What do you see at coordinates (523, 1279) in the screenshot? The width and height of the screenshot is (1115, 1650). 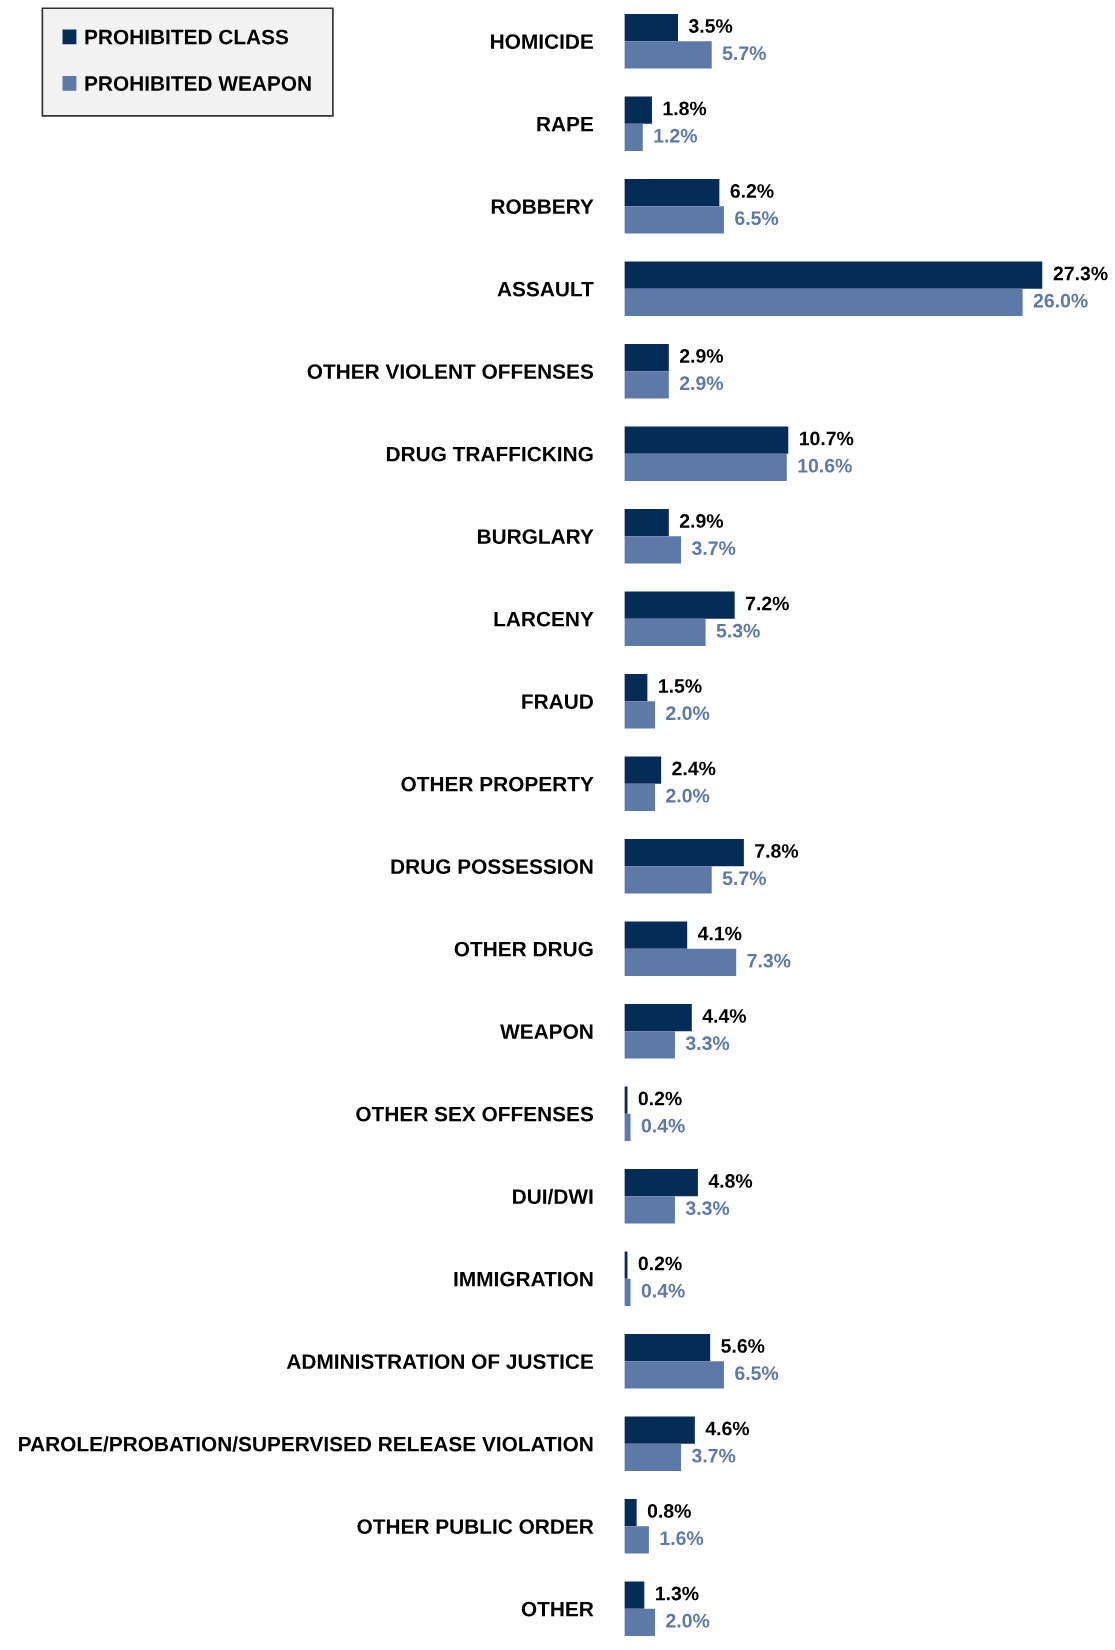 I see `y-tick-label: IMMIGRATION` at bounding box center [523, 1279].